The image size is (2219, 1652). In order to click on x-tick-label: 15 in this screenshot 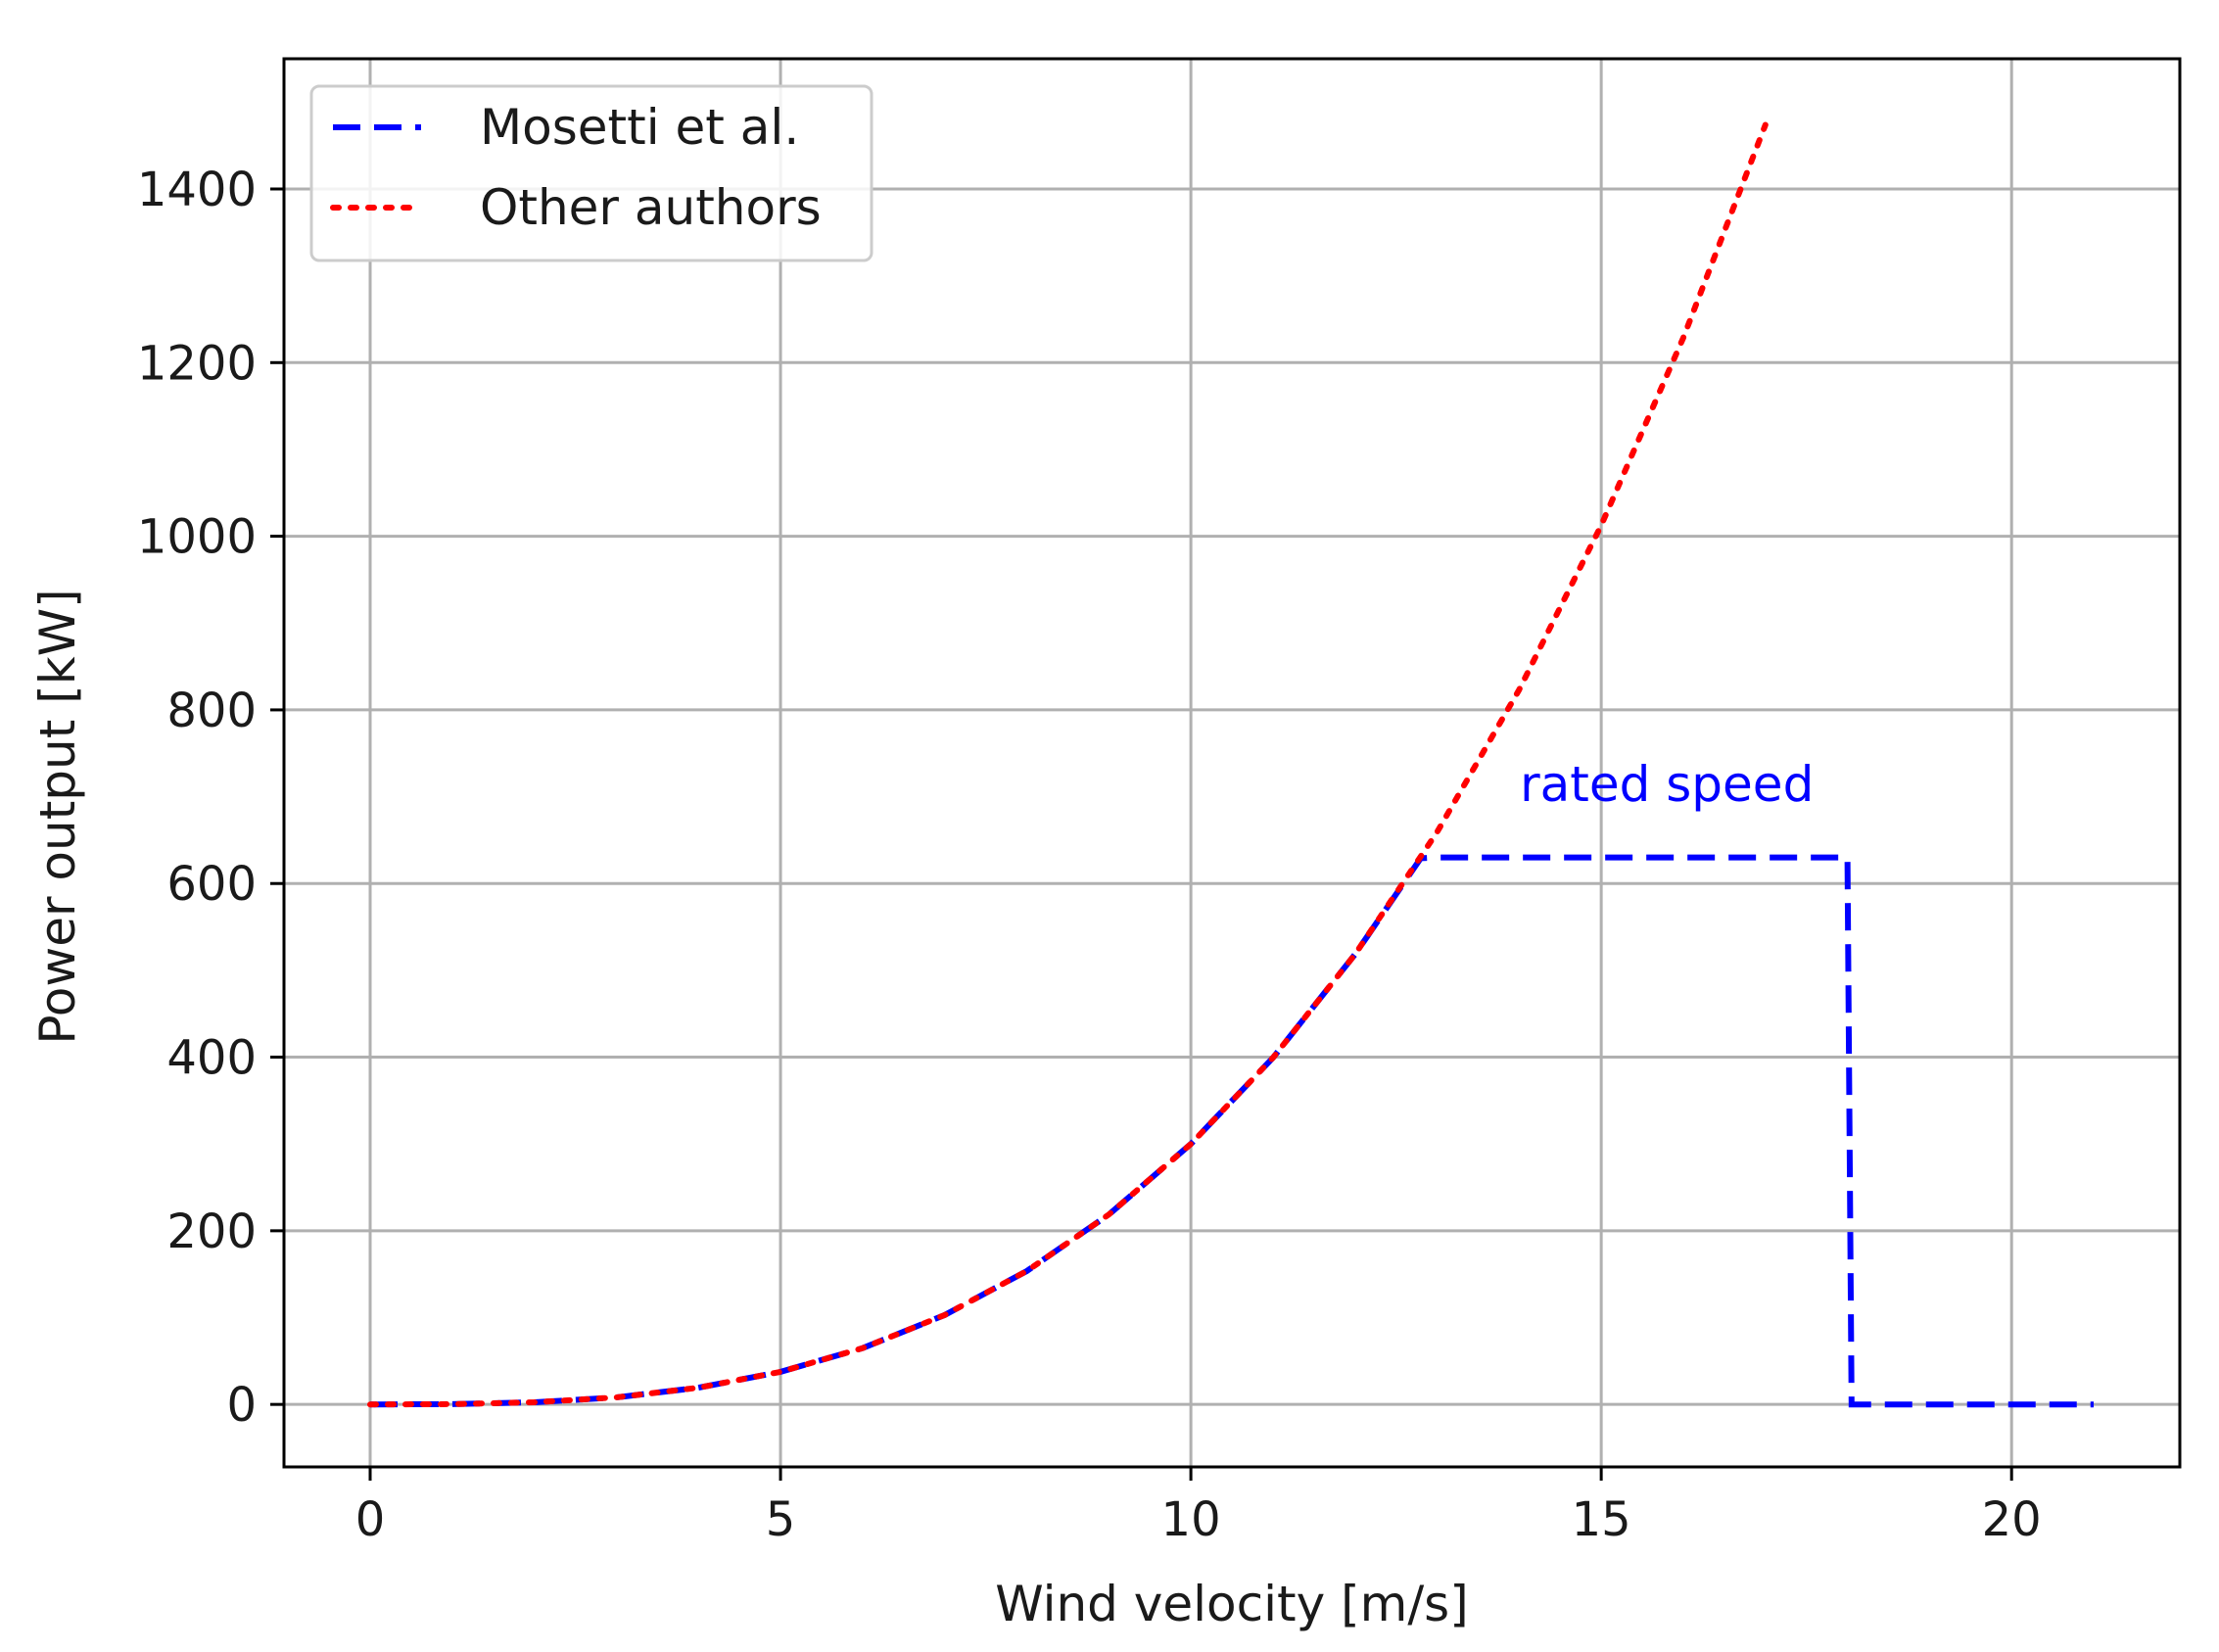, I will do `click(1601, 1519)`.